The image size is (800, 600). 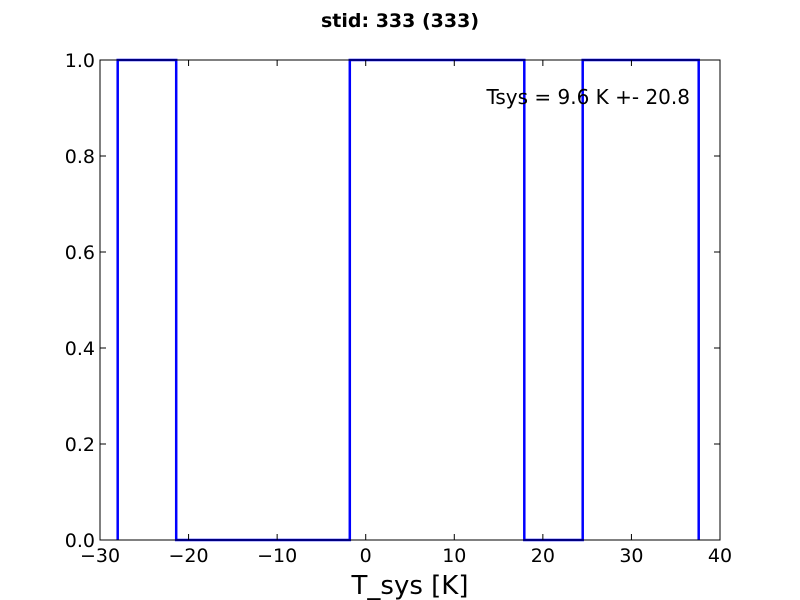 I want to click on x-tick-label: 10, so click(x=454, y=556).